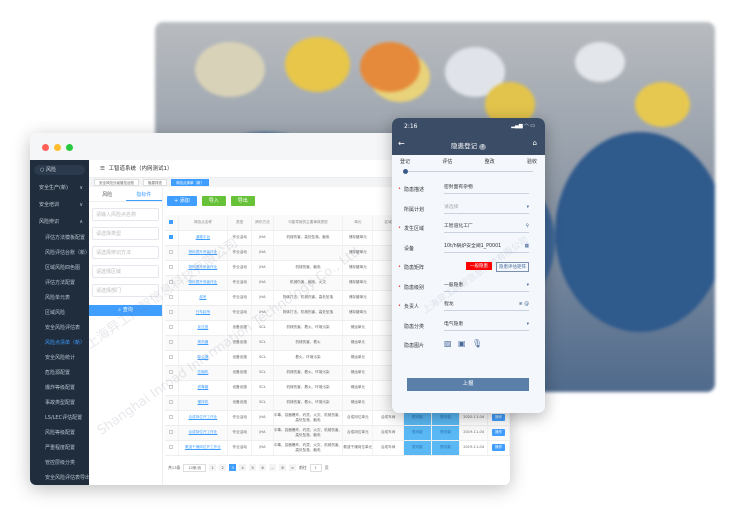 The width and height of the screenshot is (738, 519). Describe the element at coordinates (125, 233) in the screenshot. I see `filter-input: 请选择类型` at that location.